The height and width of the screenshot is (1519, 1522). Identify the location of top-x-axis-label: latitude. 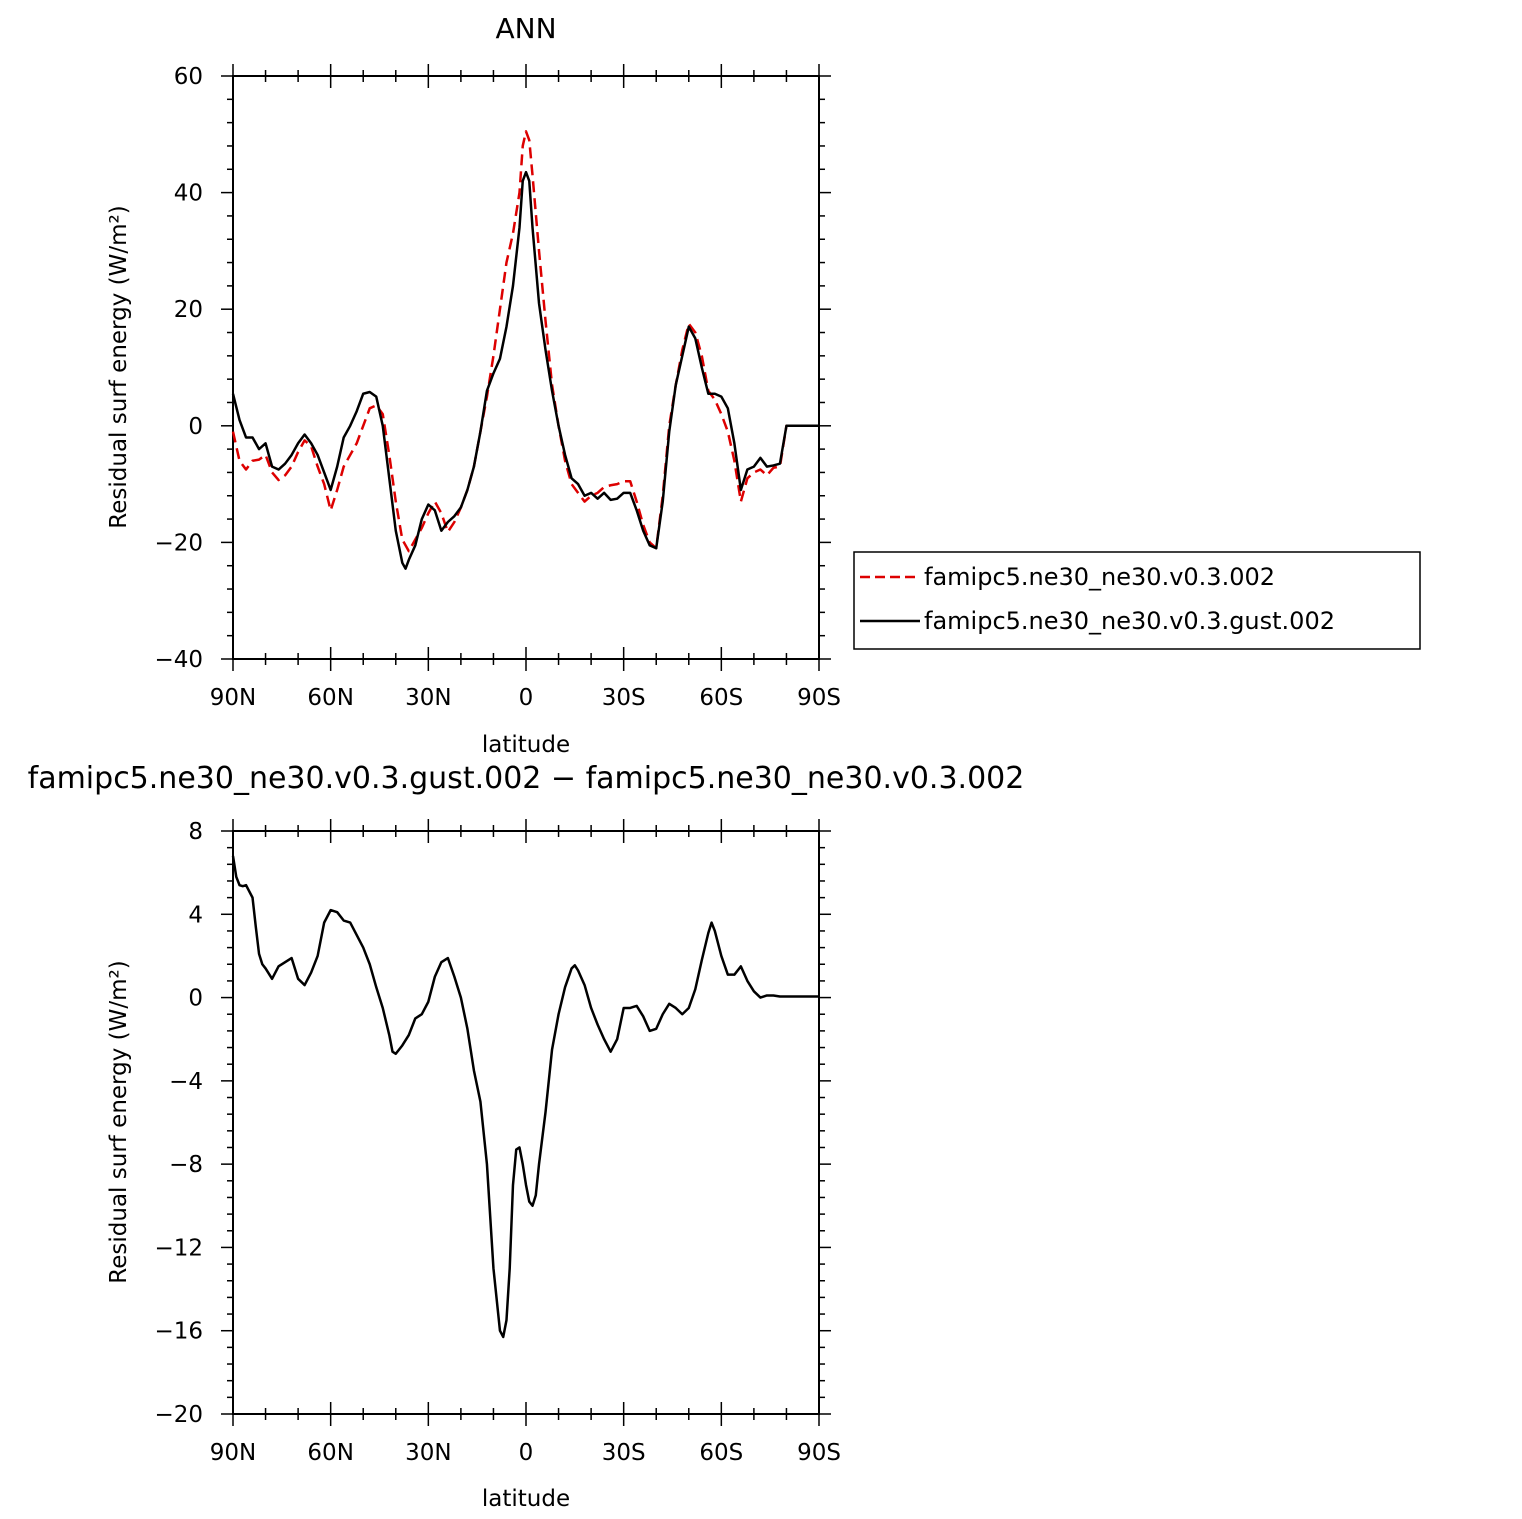
(526, 745).